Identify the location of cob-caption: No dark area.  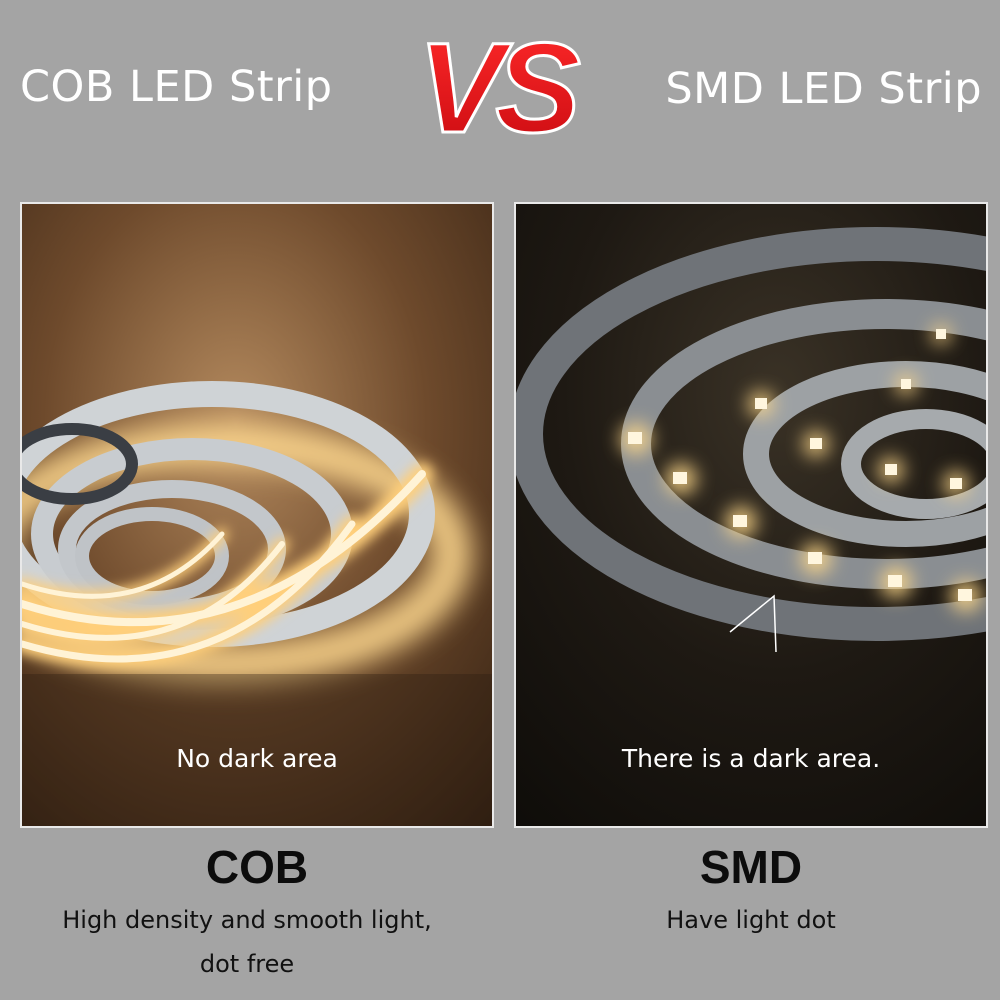
(257, 758).